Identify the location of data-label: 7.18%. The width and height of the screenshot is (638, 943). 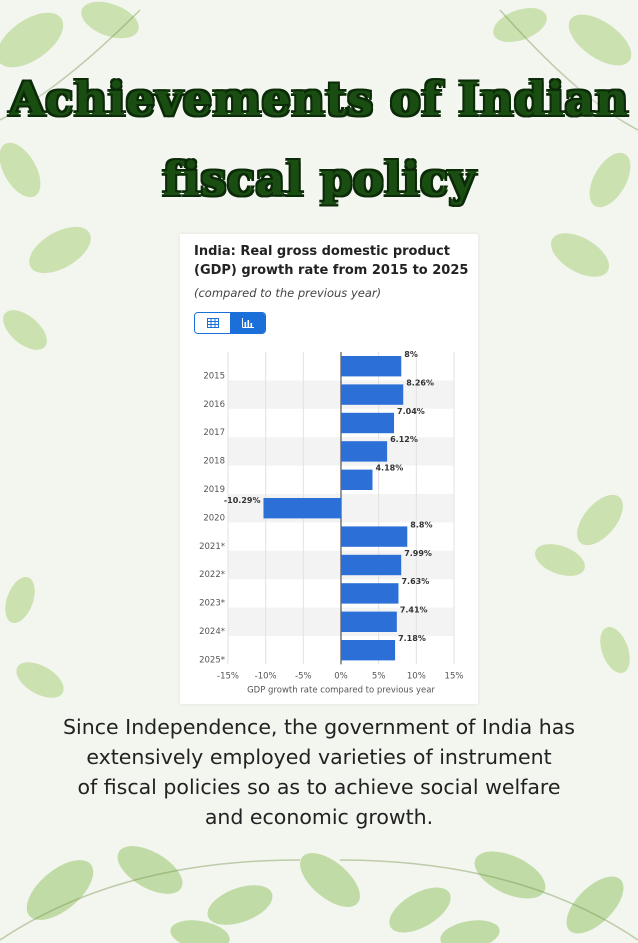
(412, 638).